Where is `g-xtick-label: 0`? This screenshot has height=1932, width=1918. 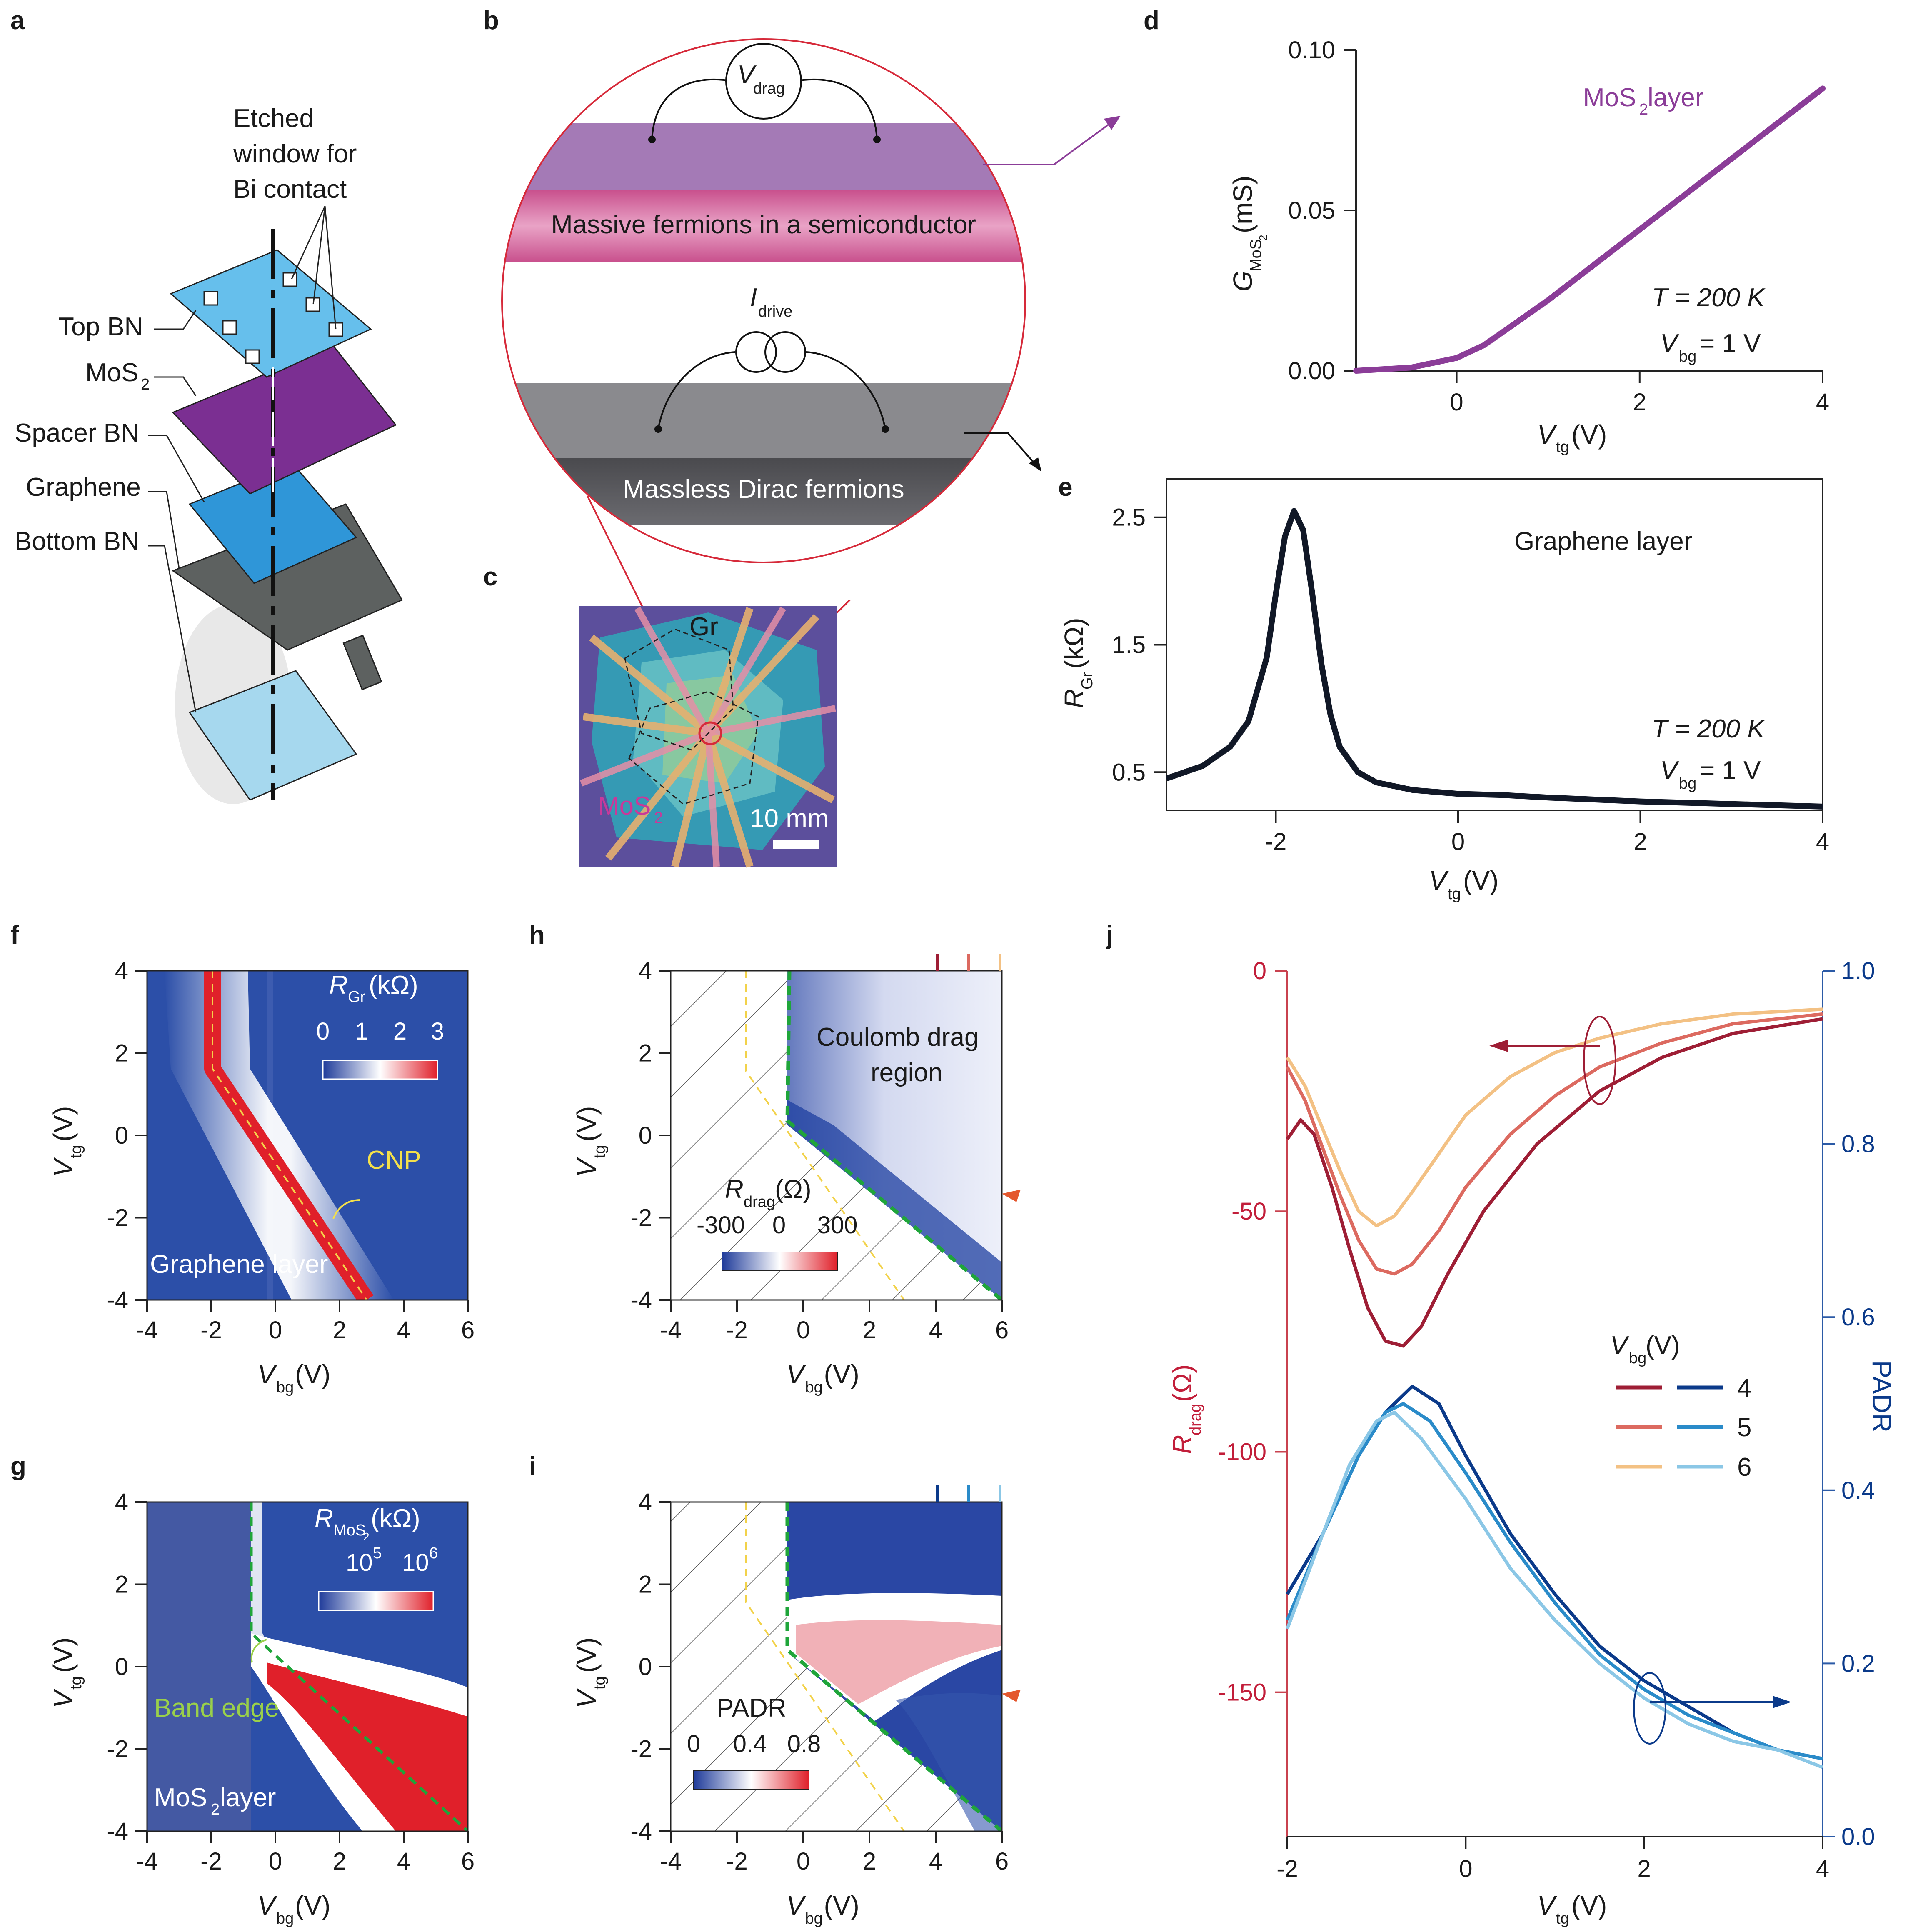
g-xtick-label: 0 is located at coordinates (275, 1861).